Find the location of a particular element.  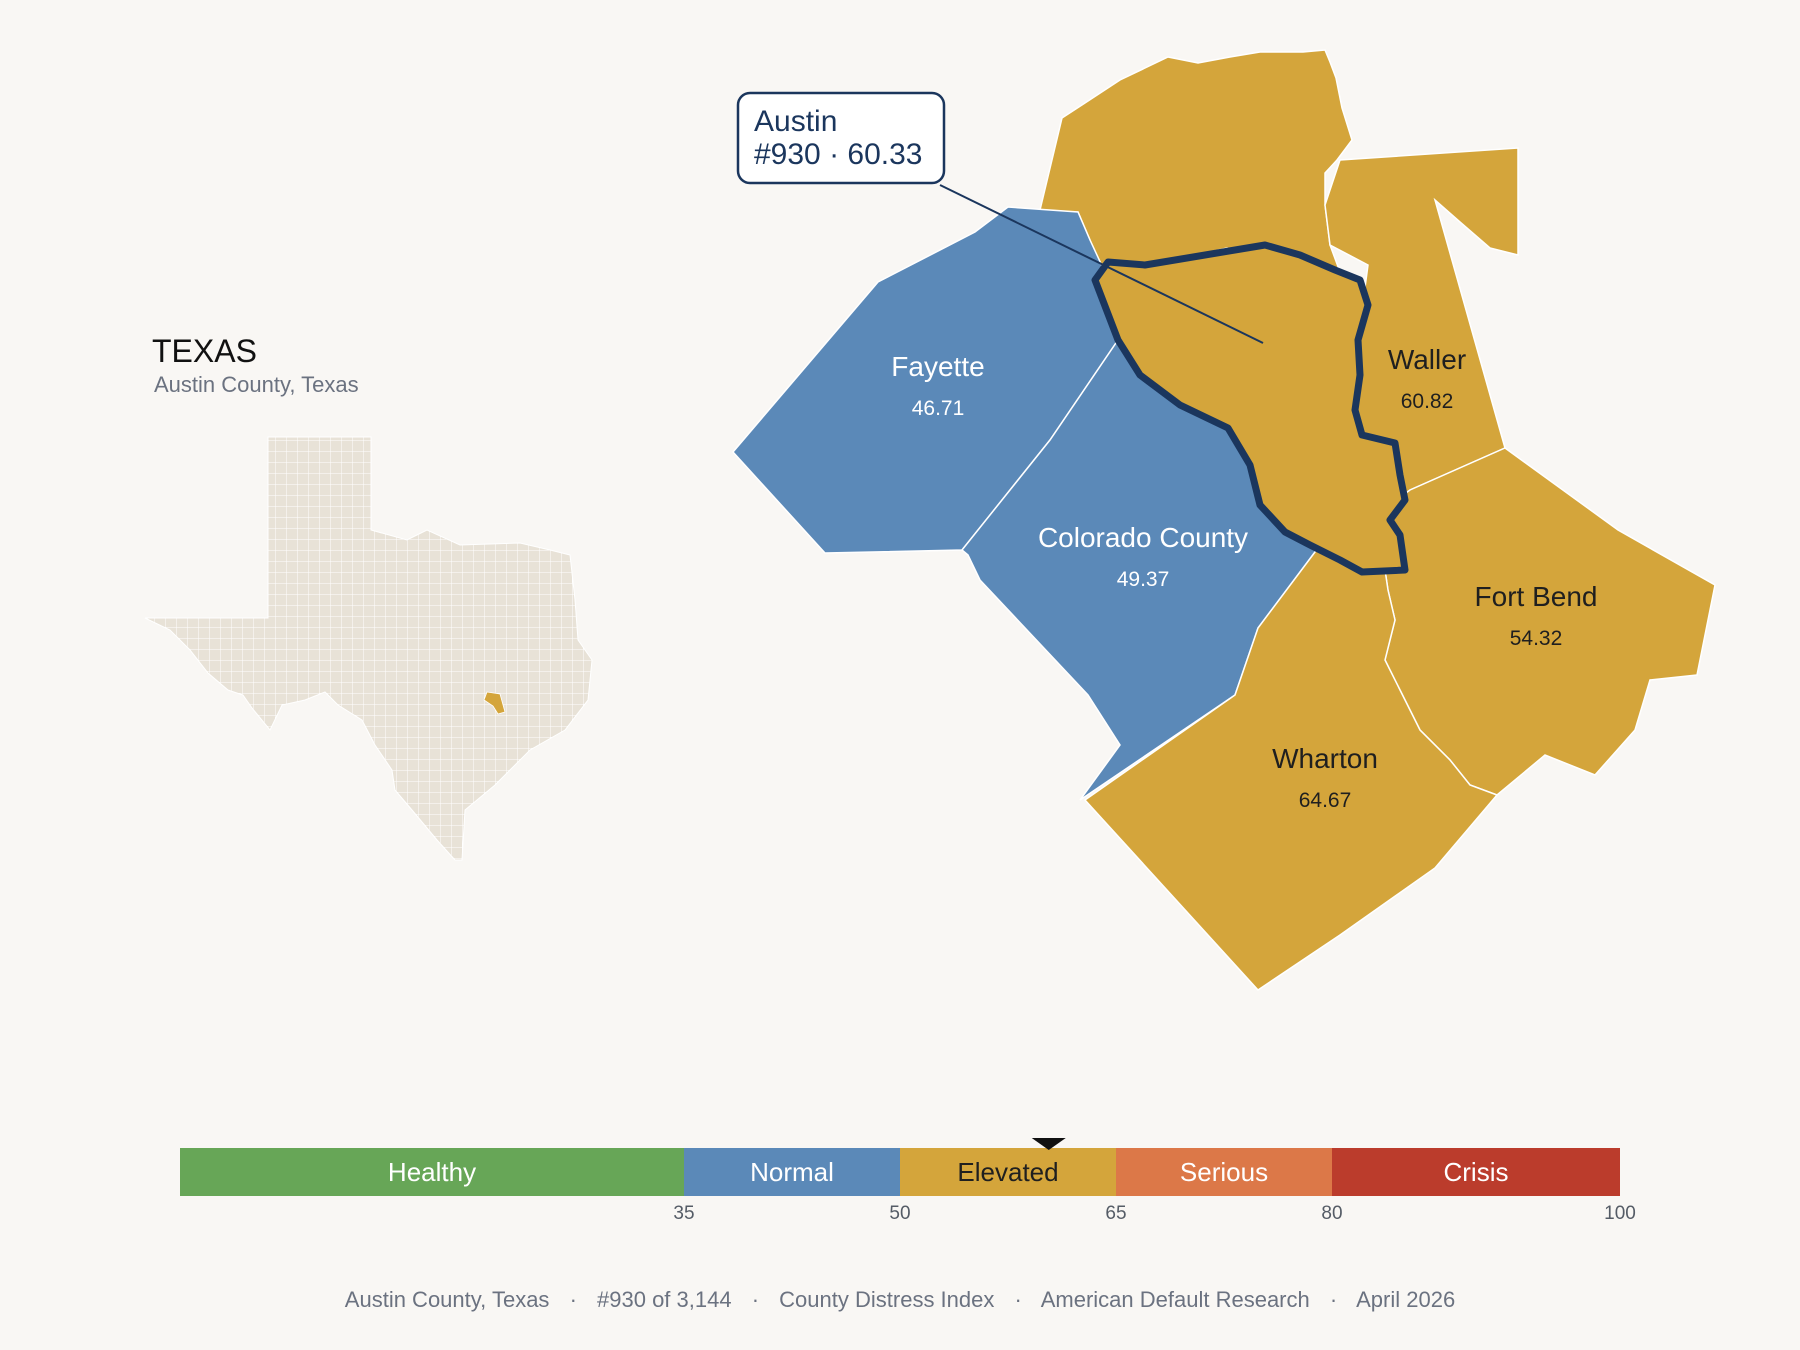

legend-label-serious: Serious is located at coordinates (1224, 1172).